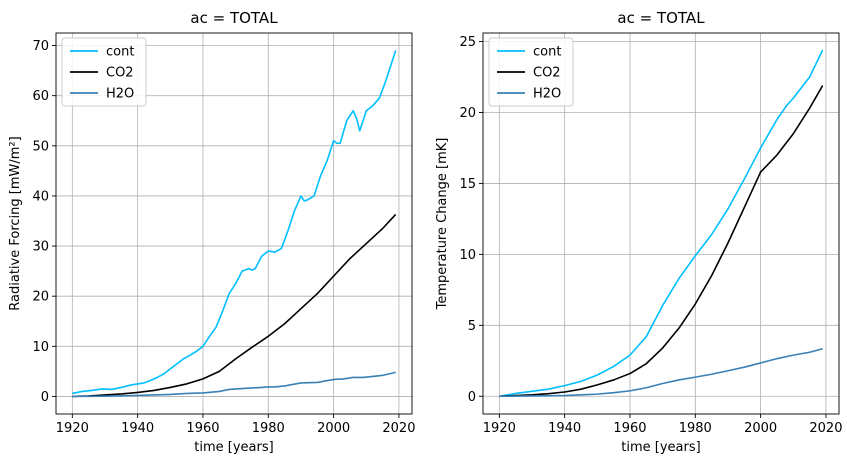  What do you see at coordinates (467, 42) in the screenshot?
I see `y-tick-label: 25` at bounding box center [467, 42].